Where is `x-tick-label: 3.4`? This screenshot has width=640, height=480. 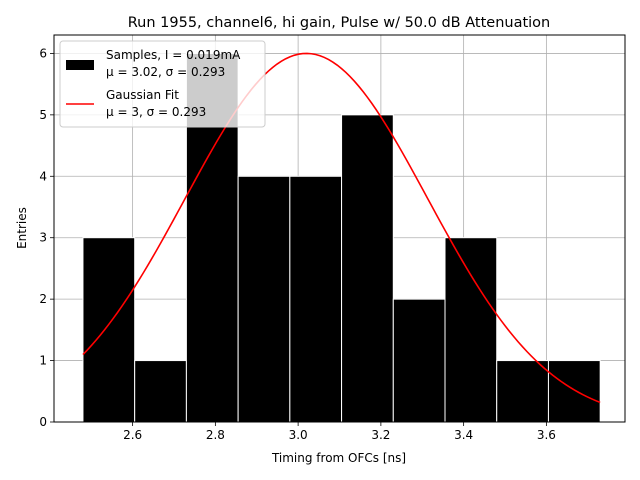 x-tick-label: 3.4 is located at coordinates (463, 435).